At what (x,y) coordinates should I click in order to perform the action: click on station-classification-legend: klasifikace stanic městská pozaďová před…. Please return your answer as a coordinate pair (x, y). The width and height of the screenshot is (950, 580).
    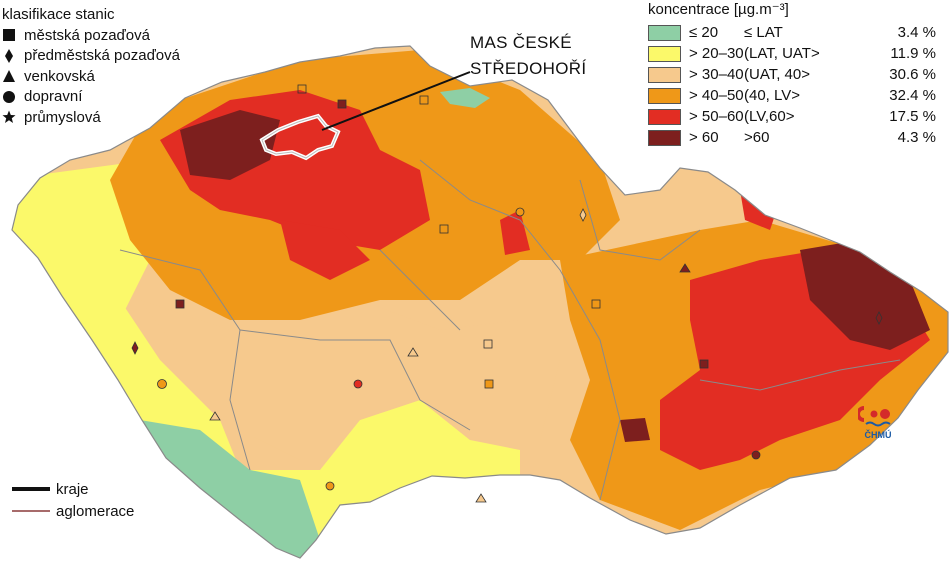
    Looking at the image, I should click on (117, 67).